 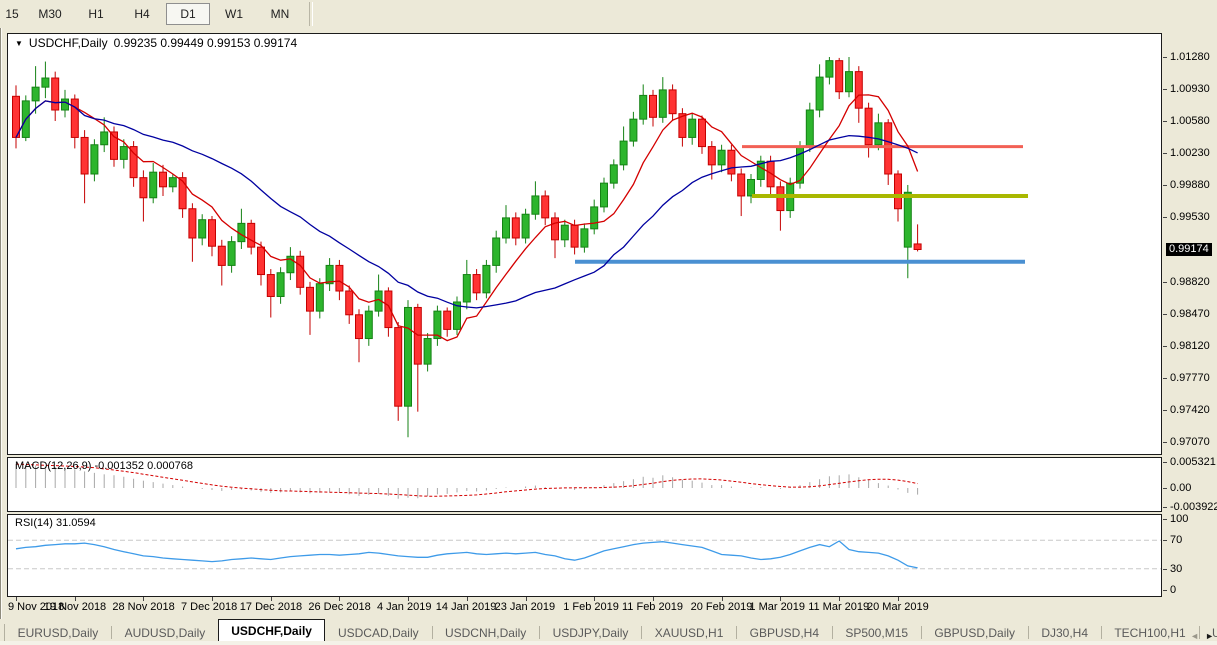 What do you see at coordinates (1065, 632) in the screenshot?
I see `chart-tab-dj30-h4: DJ30,H4` at bounding box center [1065, 632].